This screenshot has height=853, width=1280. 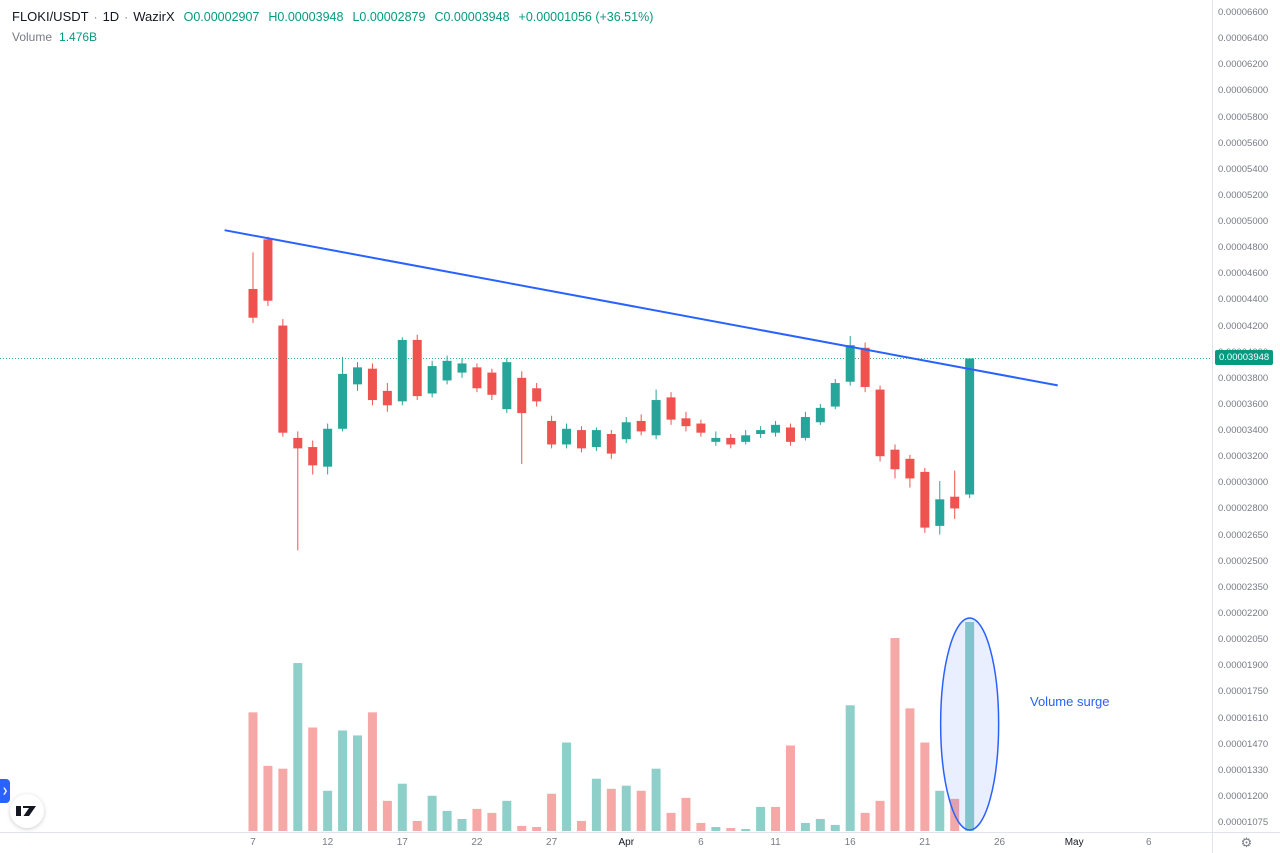 I want to click on volume-surge-annotation-text: Volume surge, so click(x=1070, y=701).